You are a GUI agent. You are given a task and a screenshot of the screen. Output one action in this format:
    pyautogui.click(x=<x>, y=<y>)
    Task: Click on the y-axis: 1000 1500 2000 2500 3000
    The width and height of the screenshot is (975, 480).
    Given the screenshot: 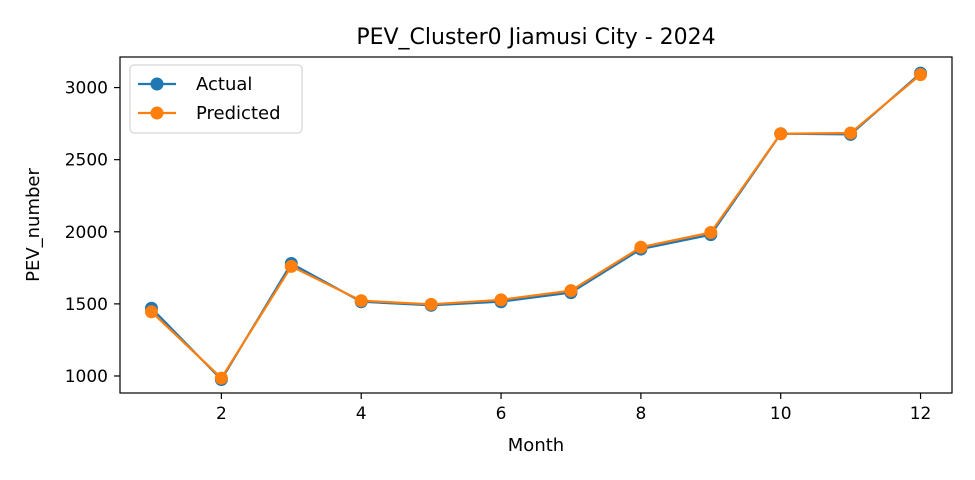 What is the action you would take?
    pyautogui.click(x=92, y=233)
    